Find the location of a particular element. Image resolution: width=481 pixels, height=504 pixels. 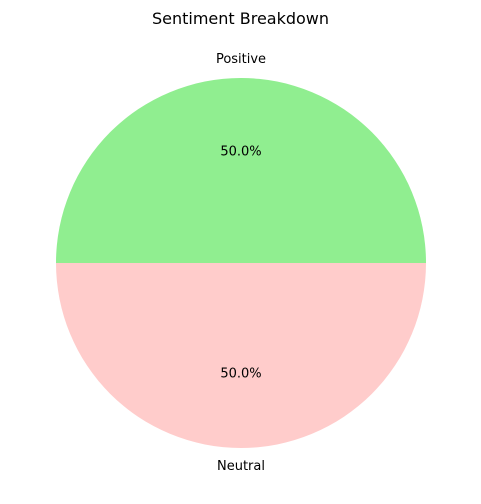

pie-labels: Positive 50.0% Neutral 50.0% is located at coordinates (241, 263).